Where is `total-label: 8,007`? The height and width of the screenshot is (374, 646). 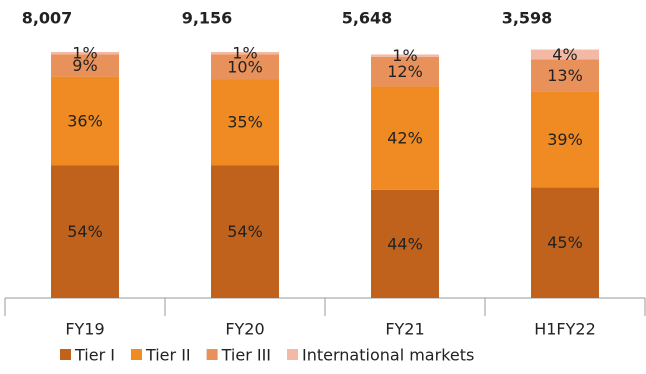 total-label: 8,007 is located at coordinates (47, 18).